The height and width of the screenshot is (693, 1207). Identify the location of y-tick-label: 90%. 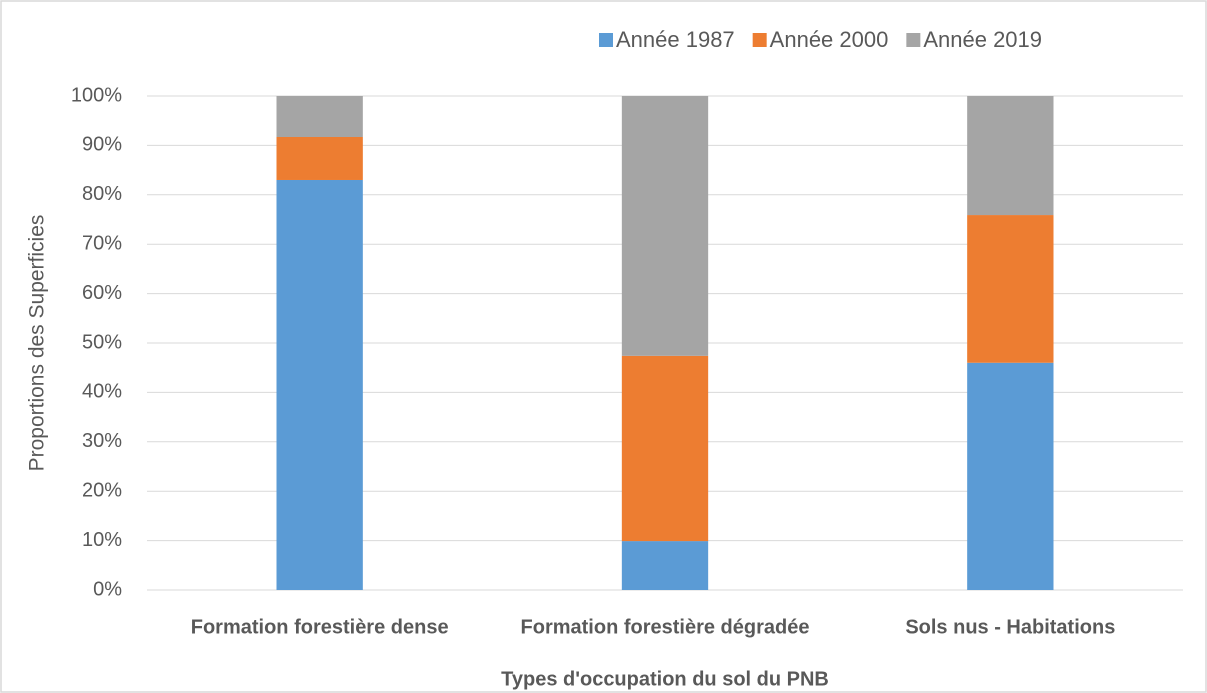
(102, 145).